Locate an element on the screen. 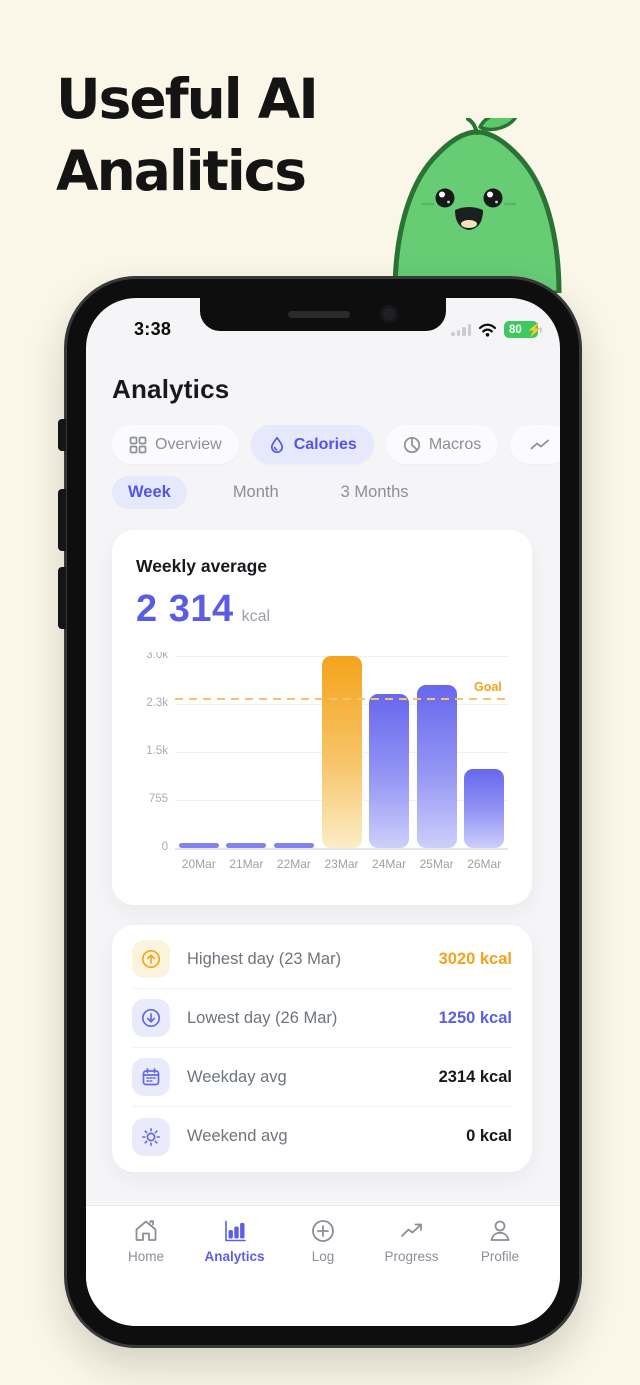 The width and height of the screenshot is (640, 1385). nav-label: Home is located at coordinates (145, 1256).